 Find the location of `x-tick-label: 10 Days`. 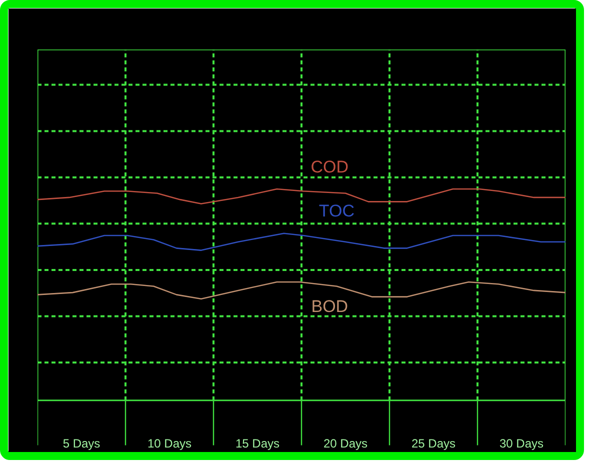

x-tick-label: 10 Days is located at coordinates (169, 443).